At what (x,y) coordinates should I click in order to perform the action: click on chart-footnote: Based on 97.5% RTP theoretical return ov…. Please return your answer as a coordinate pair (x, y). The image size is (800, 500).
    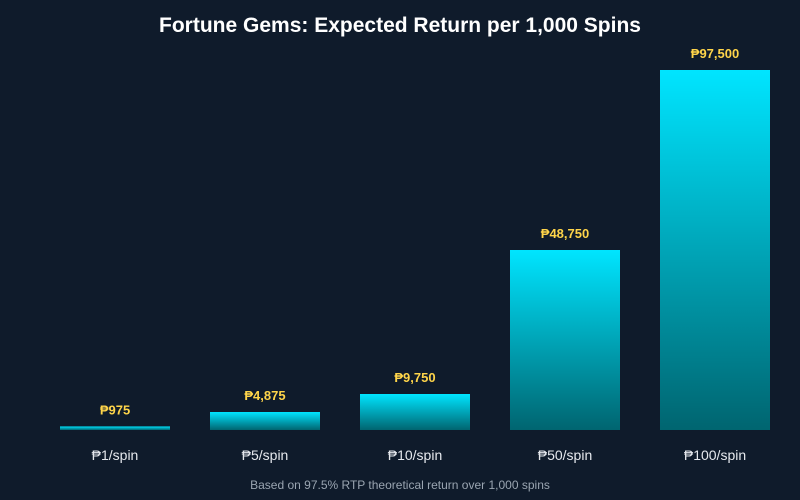
    Looking at the image, I should click on (400, 485).